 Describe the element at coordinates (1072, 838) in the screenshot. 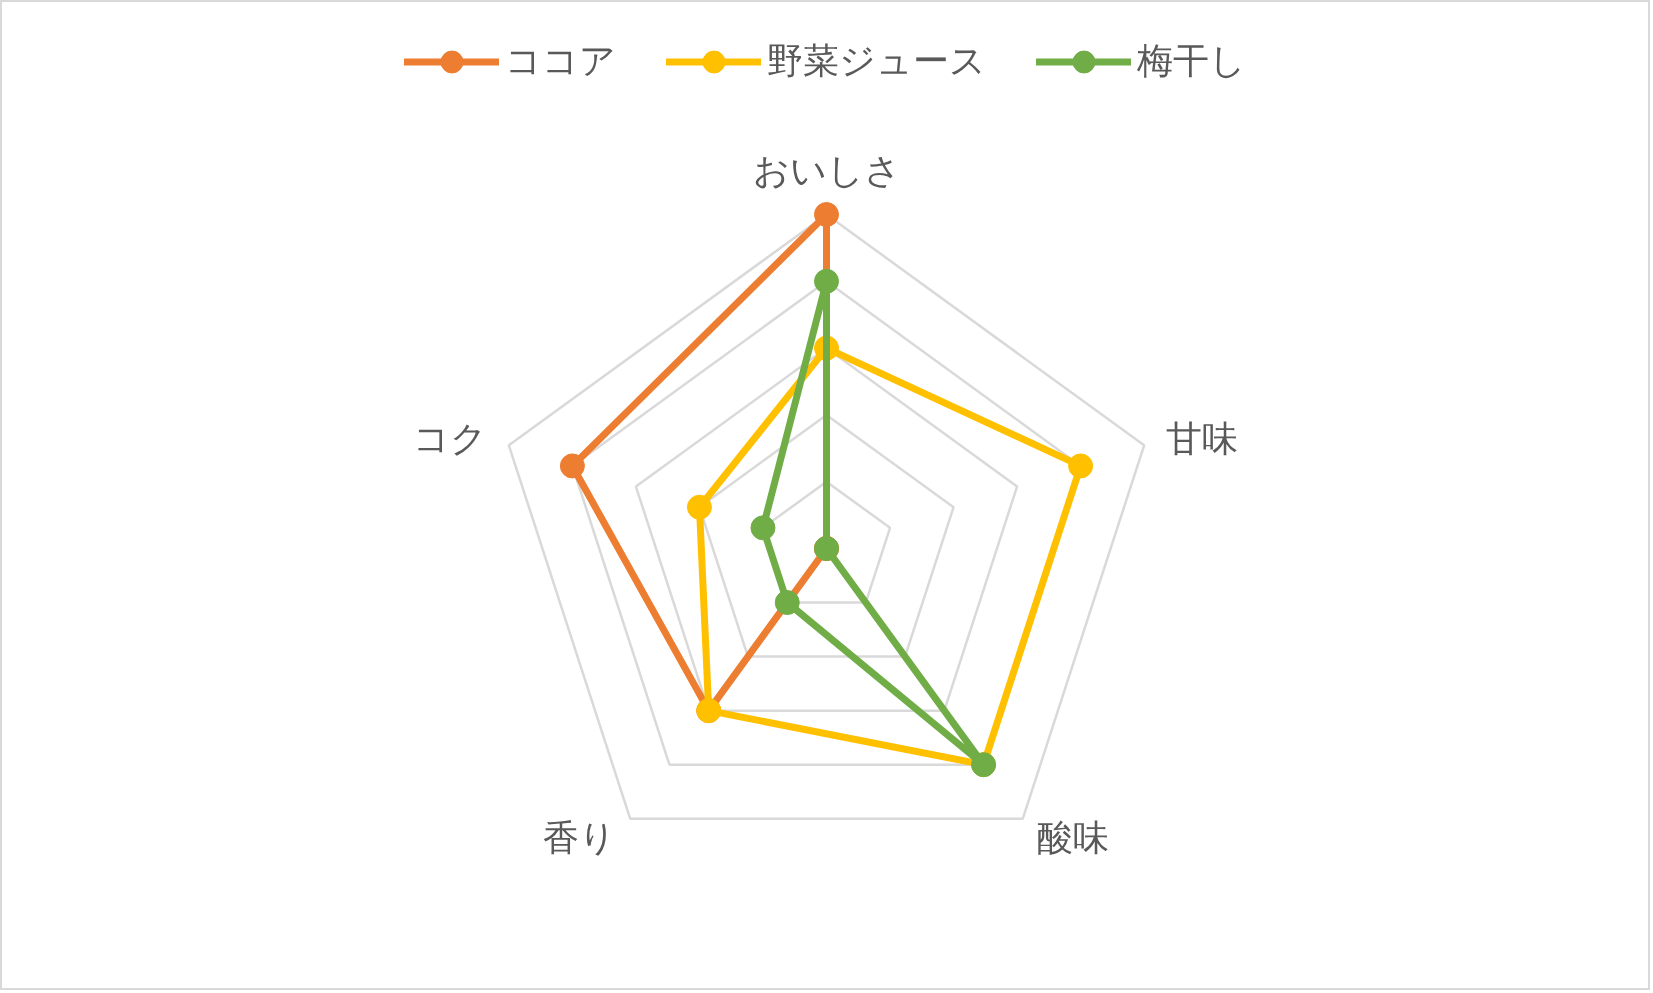

I see `spoke-label: 酸味` at that location.